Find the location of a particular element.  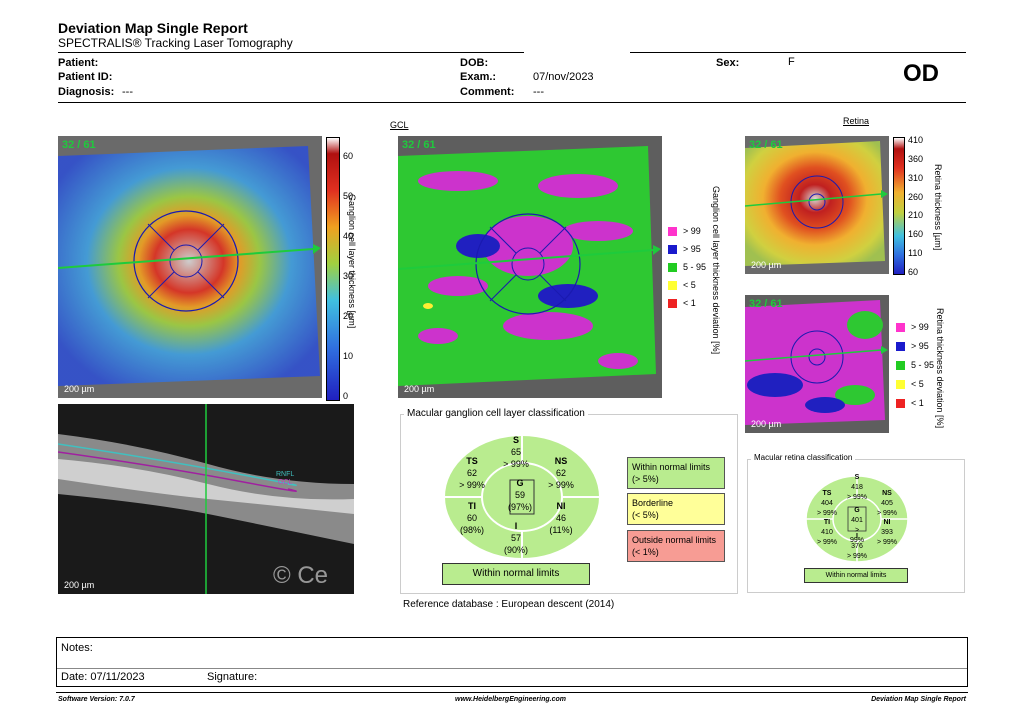

retina-sector-value: 418 is located at coordinates (857, 487).